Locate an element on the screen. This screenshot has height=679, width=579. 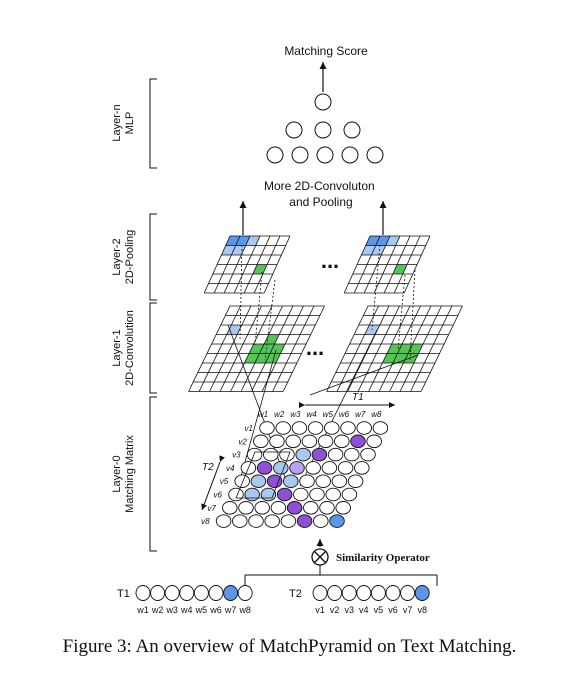
matrix-col-label: w2 is located at coordinates (279, 414).